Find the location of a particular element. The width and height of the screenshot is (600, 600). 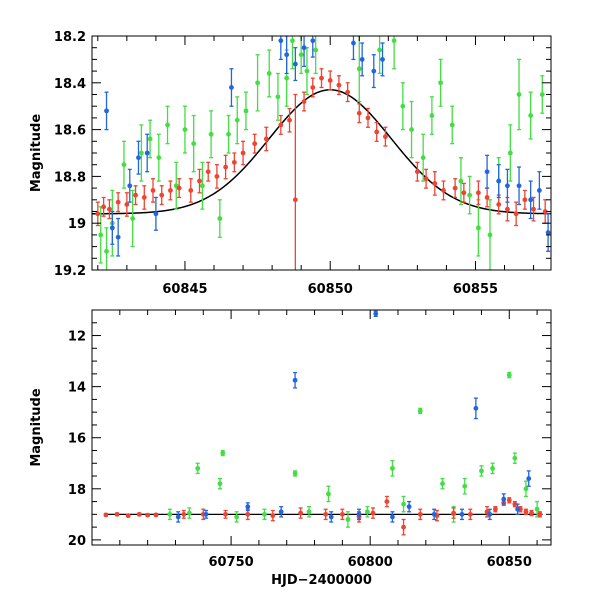

x-tick-label: 60845 is located at coordinates (184, 289).